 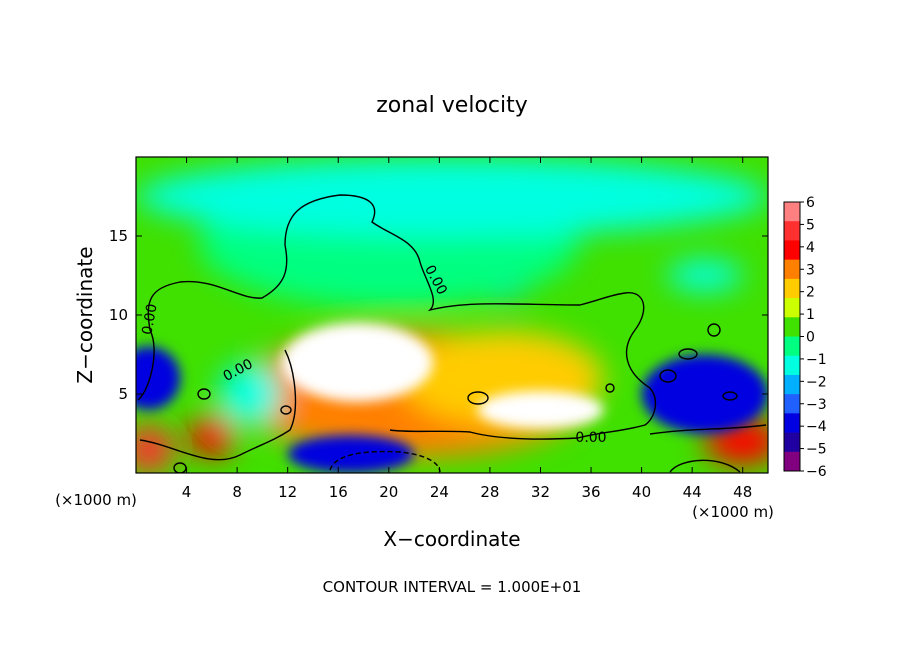 I want to click on x-tick-label: 36, so click(x=590, y=492).